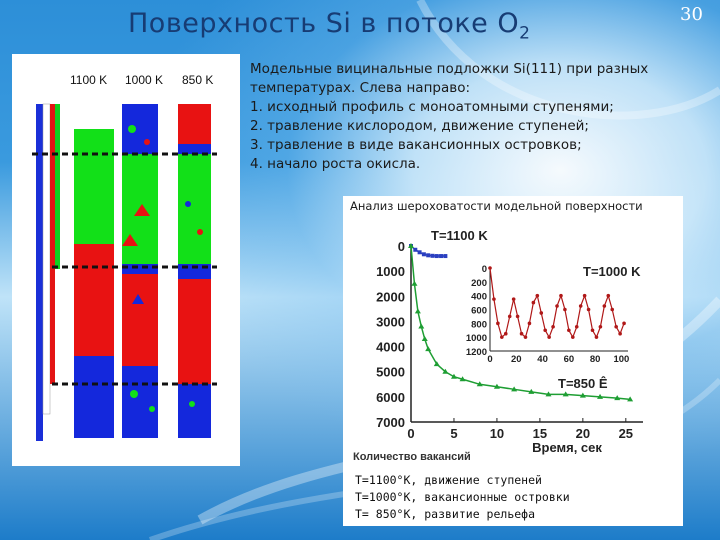  I want to click on y-tick-label: 7000, so click(390, 422).